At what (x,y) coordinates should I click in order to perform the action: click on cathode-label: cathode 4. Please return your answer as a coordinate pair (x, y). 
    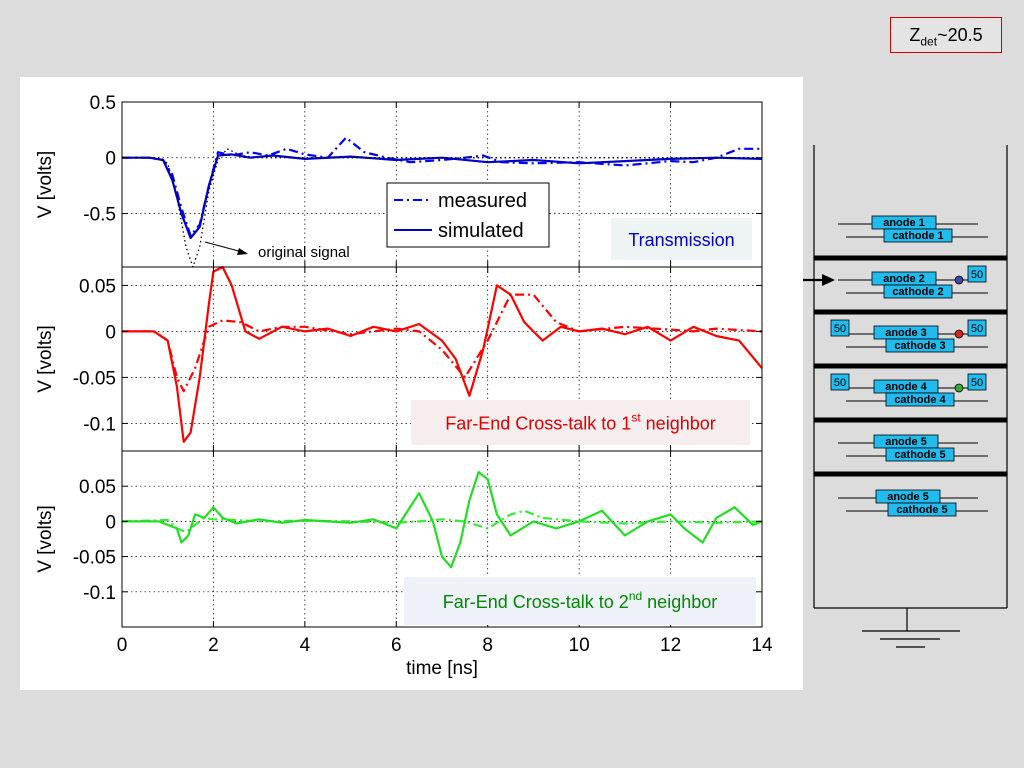
    Looking at the image, I should click on (920, 400).